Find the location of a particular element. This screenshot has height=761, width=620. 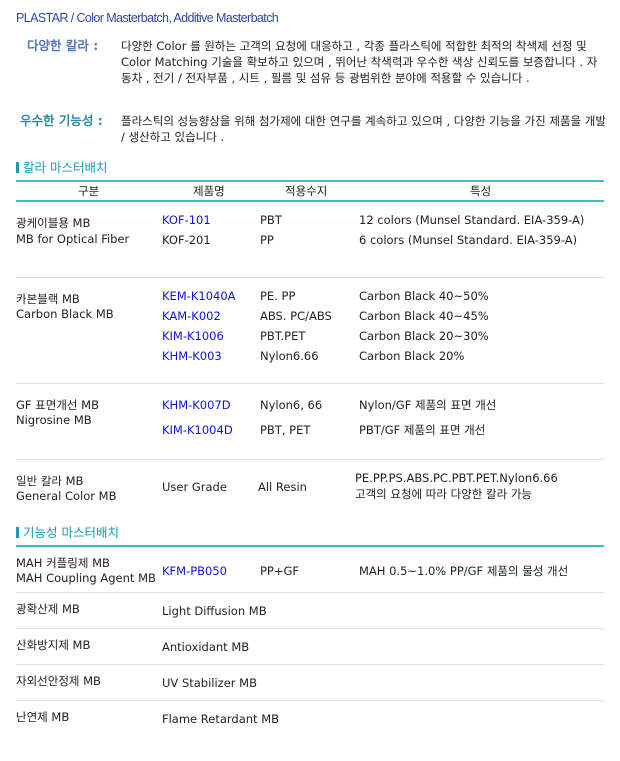

category-ko: 광케이블용 MB is located at coordinates (53, 223).